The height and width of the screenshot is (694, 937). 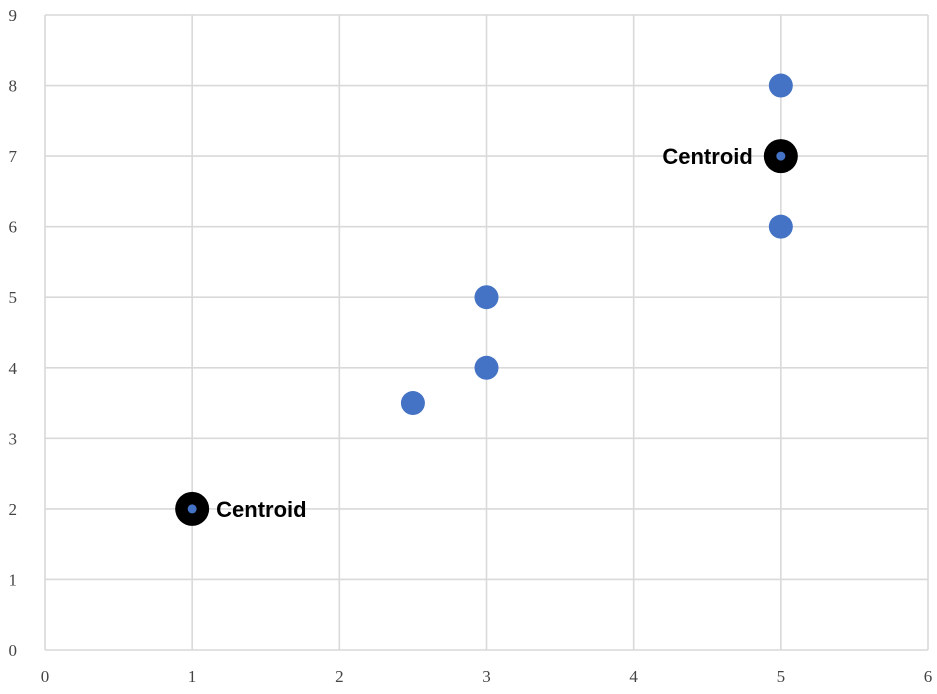 I want to click on y-tick-label: 7, so click(x=13, y=156).